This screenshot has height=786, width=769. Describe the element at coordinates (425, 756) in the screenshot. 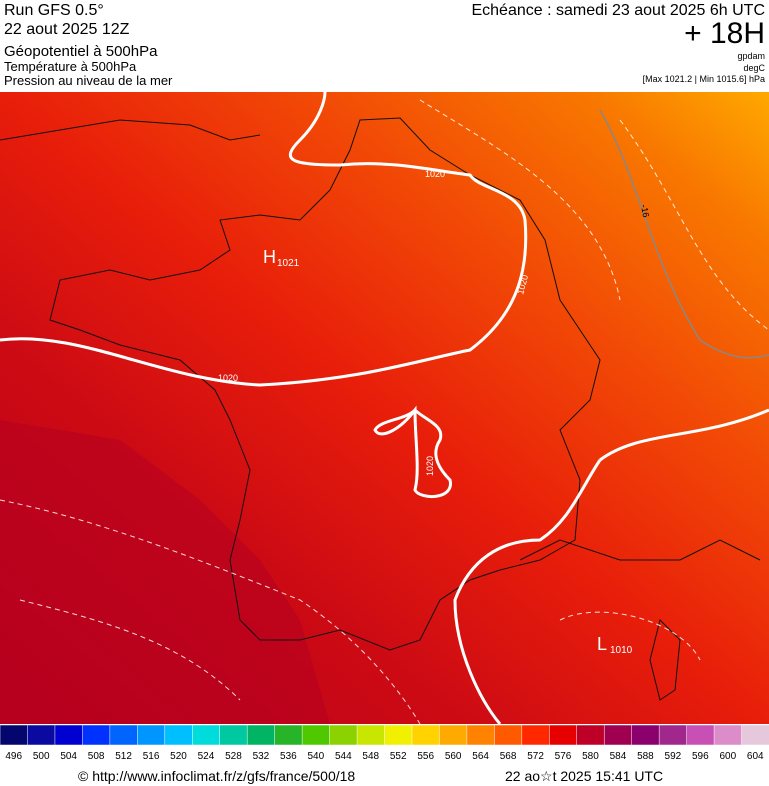

I see `colorbar-label: 556` at that location.